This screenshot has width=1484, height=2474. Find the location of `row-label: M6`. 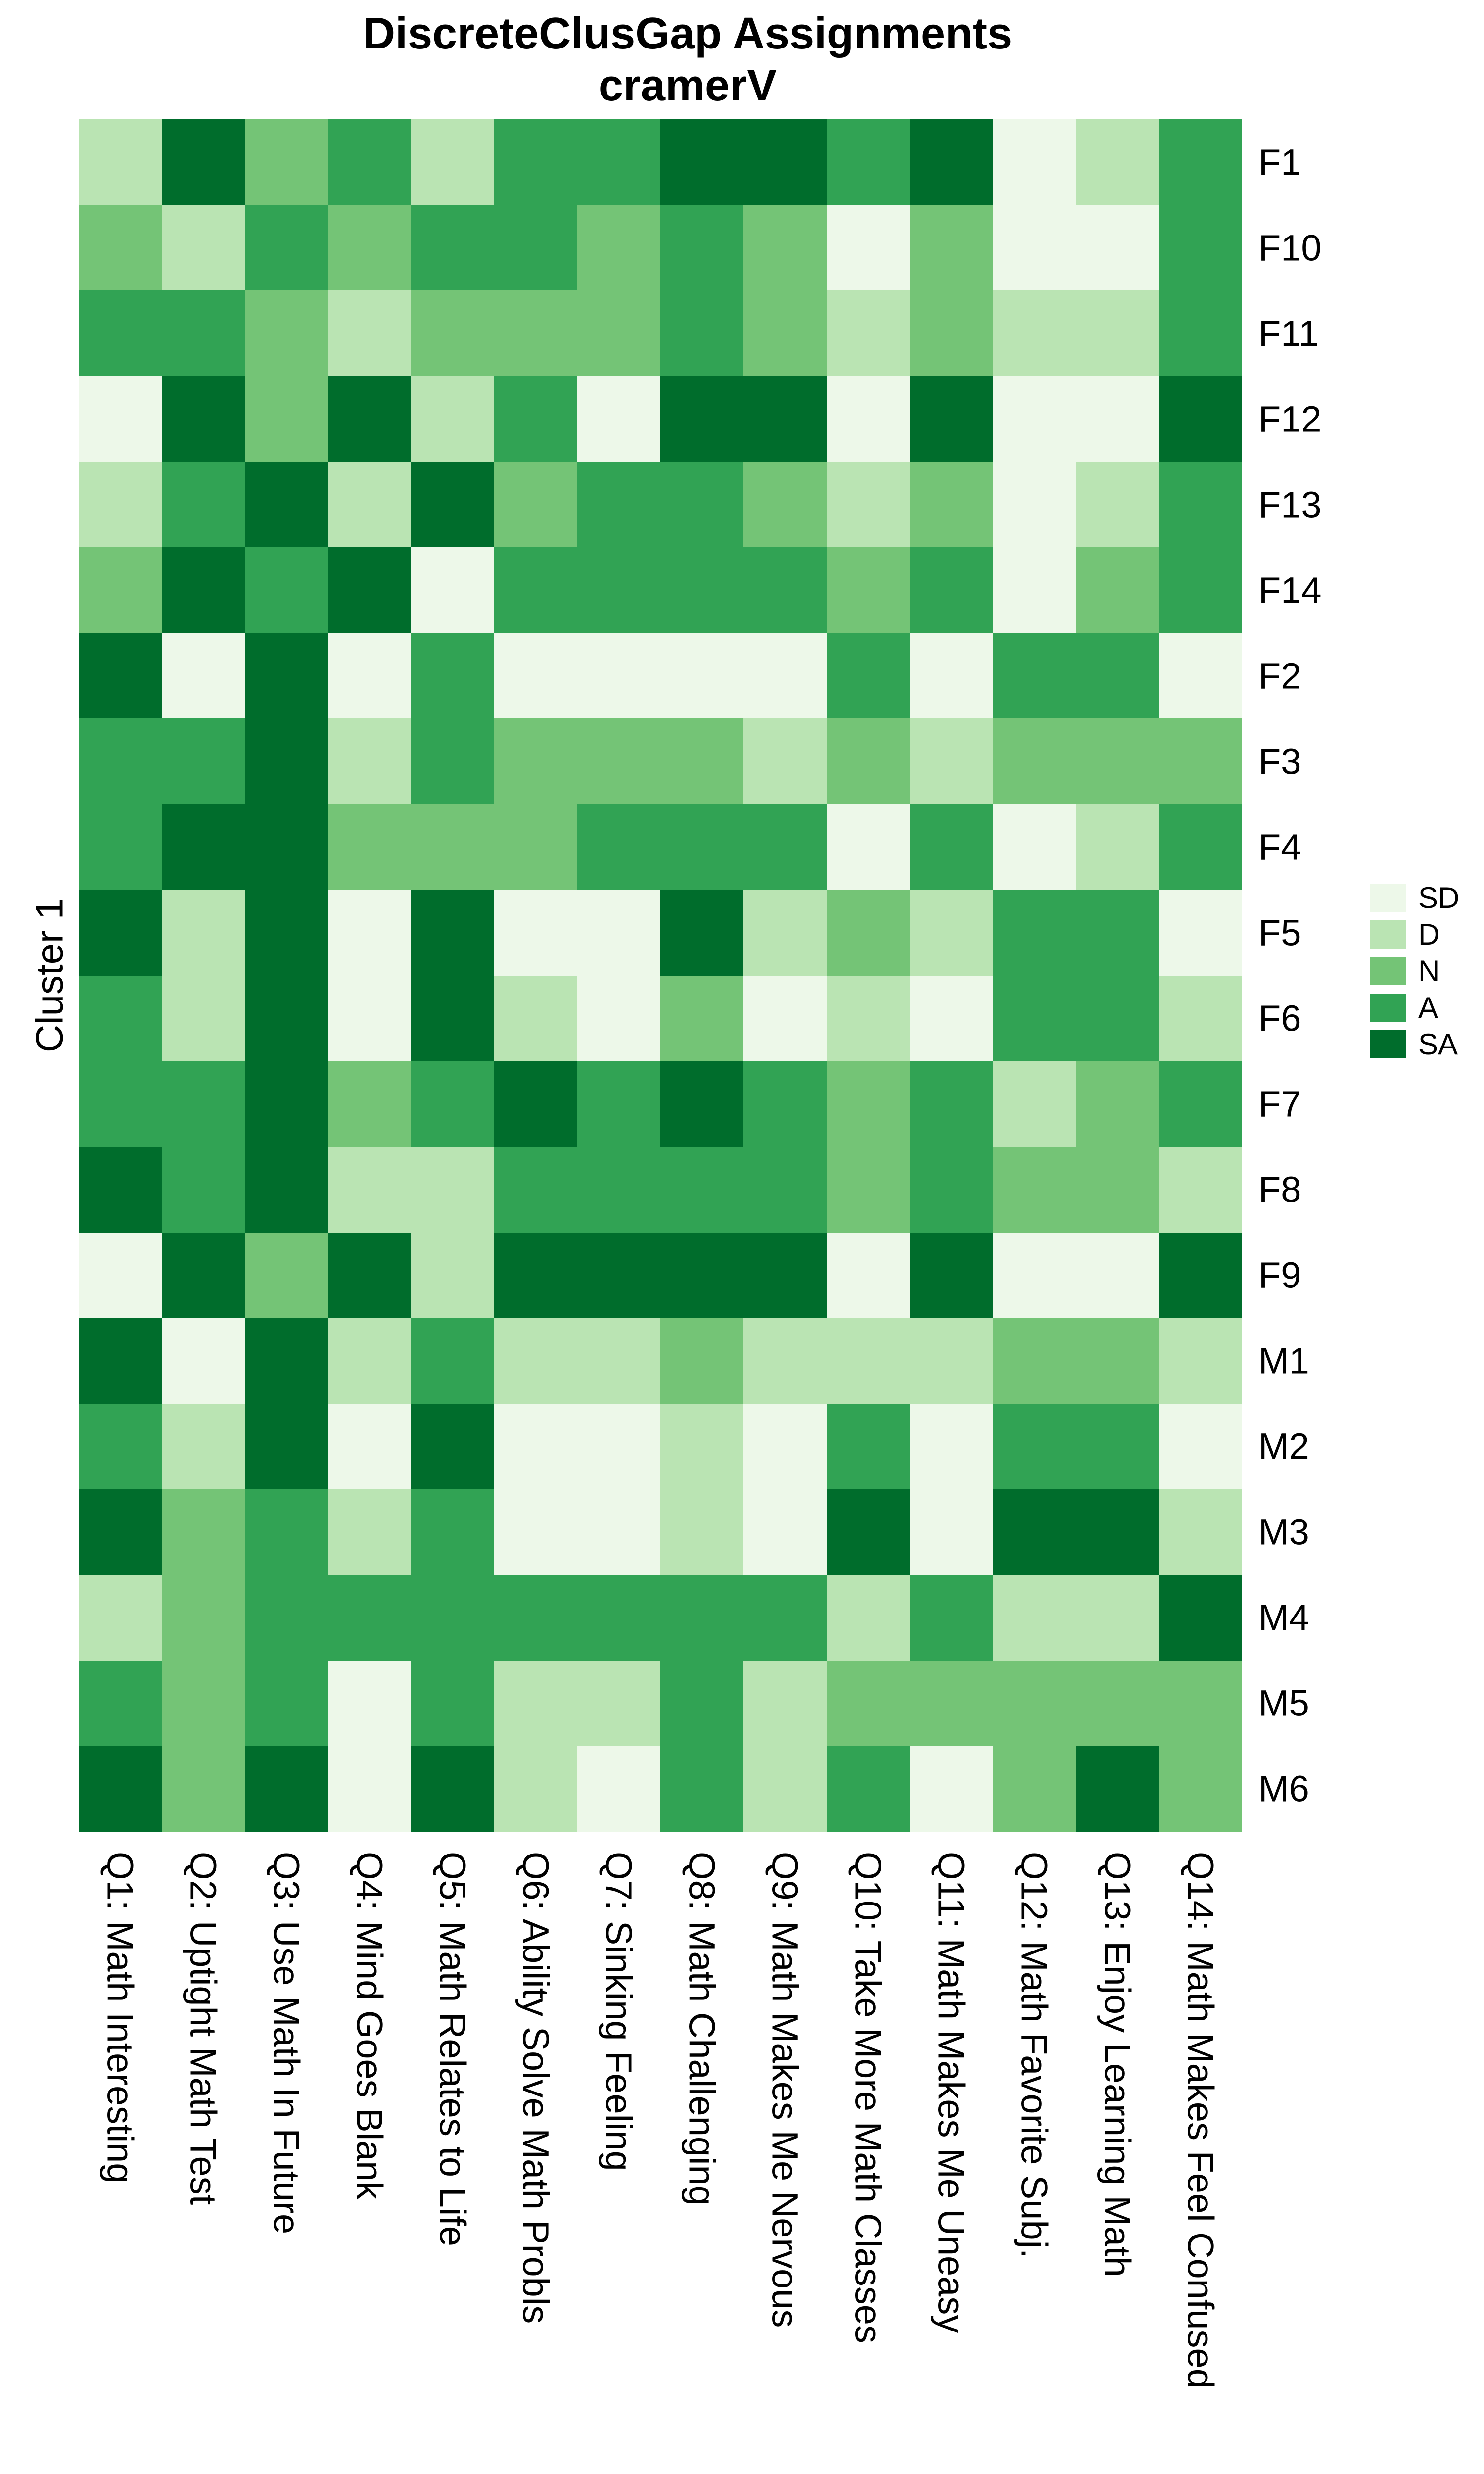

row-label: M6 is located at coordinates (1283, 1789).